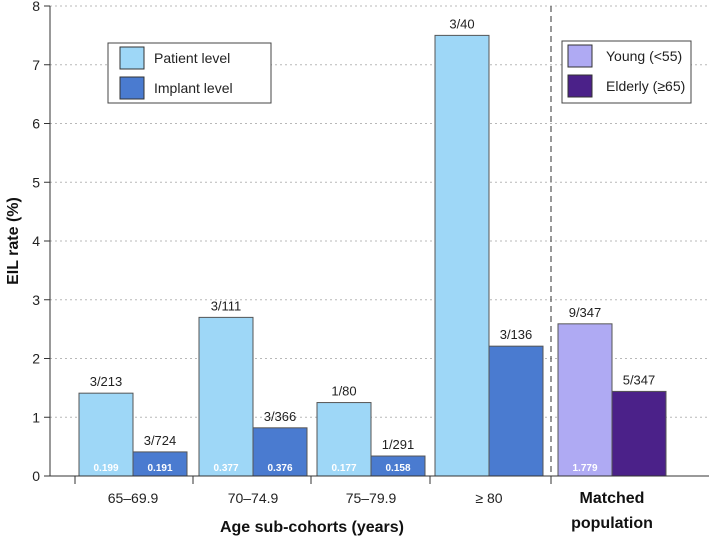 The height and width of the screenshot is (538, 709). I want to click on bar-inner-value-label: 1.779, so click(584, 468).